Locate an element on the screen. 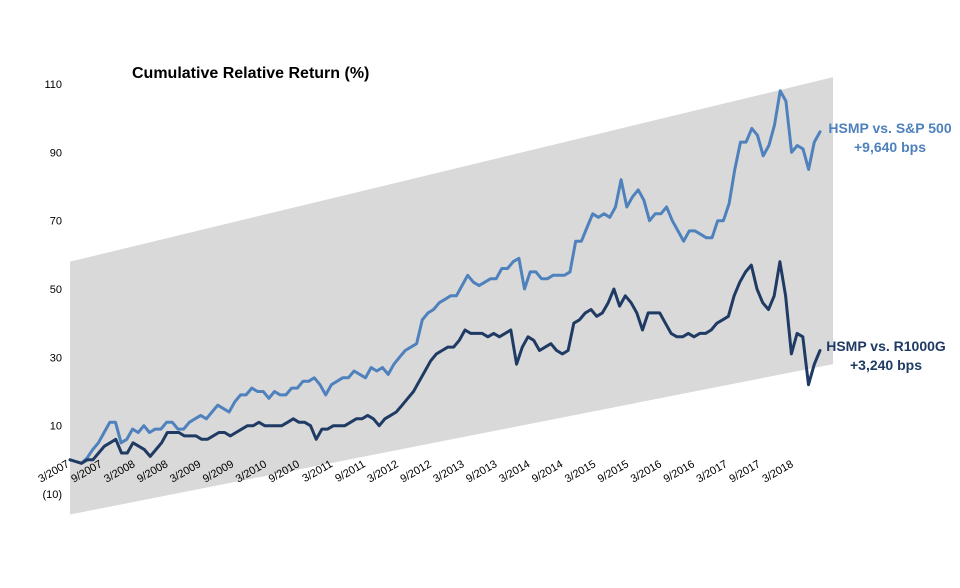  series-annotation-bps: +3,240 bps is located at coordinates (886, 365).